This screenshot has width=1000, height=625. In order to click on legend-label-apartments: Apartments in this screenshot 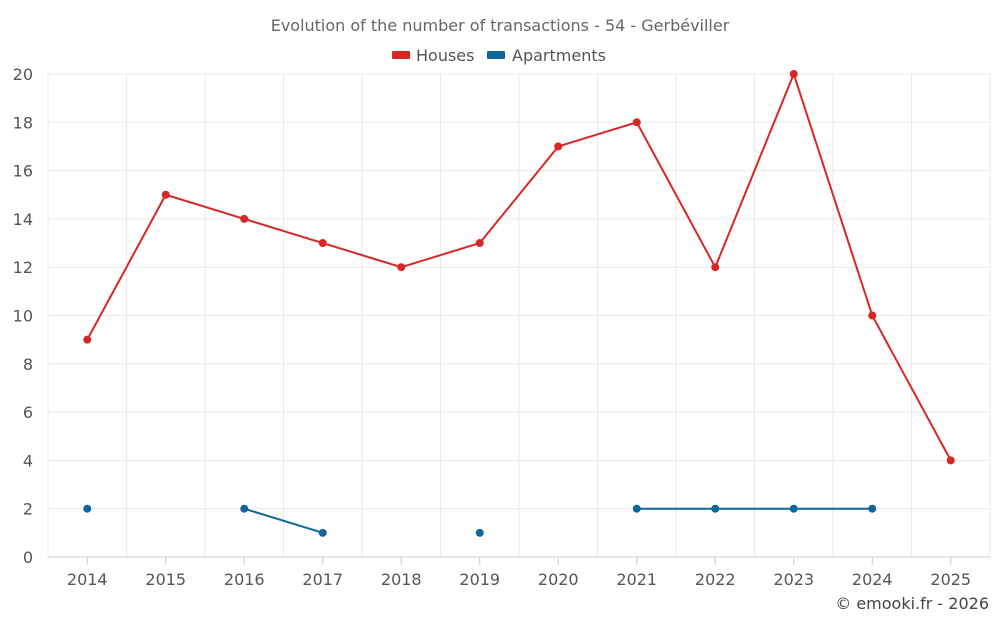, I will do `click(559, 55)`.